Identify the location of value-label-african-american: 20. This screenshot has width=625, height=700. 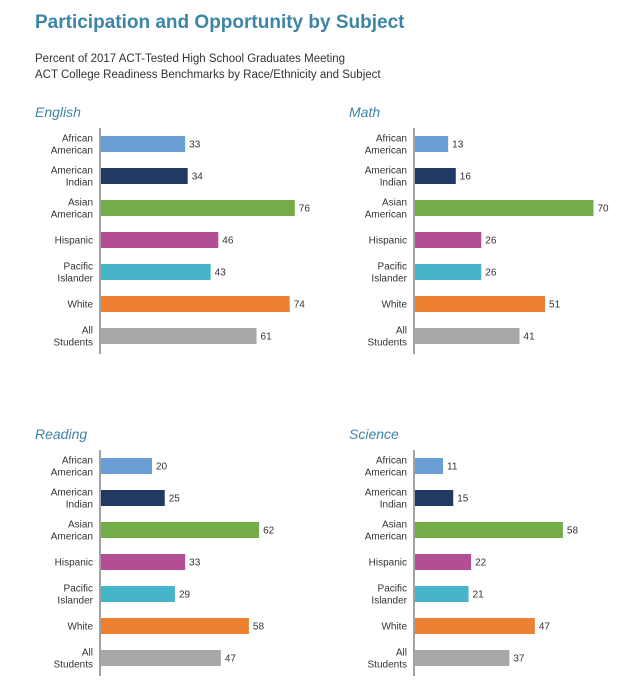
(162, 467).